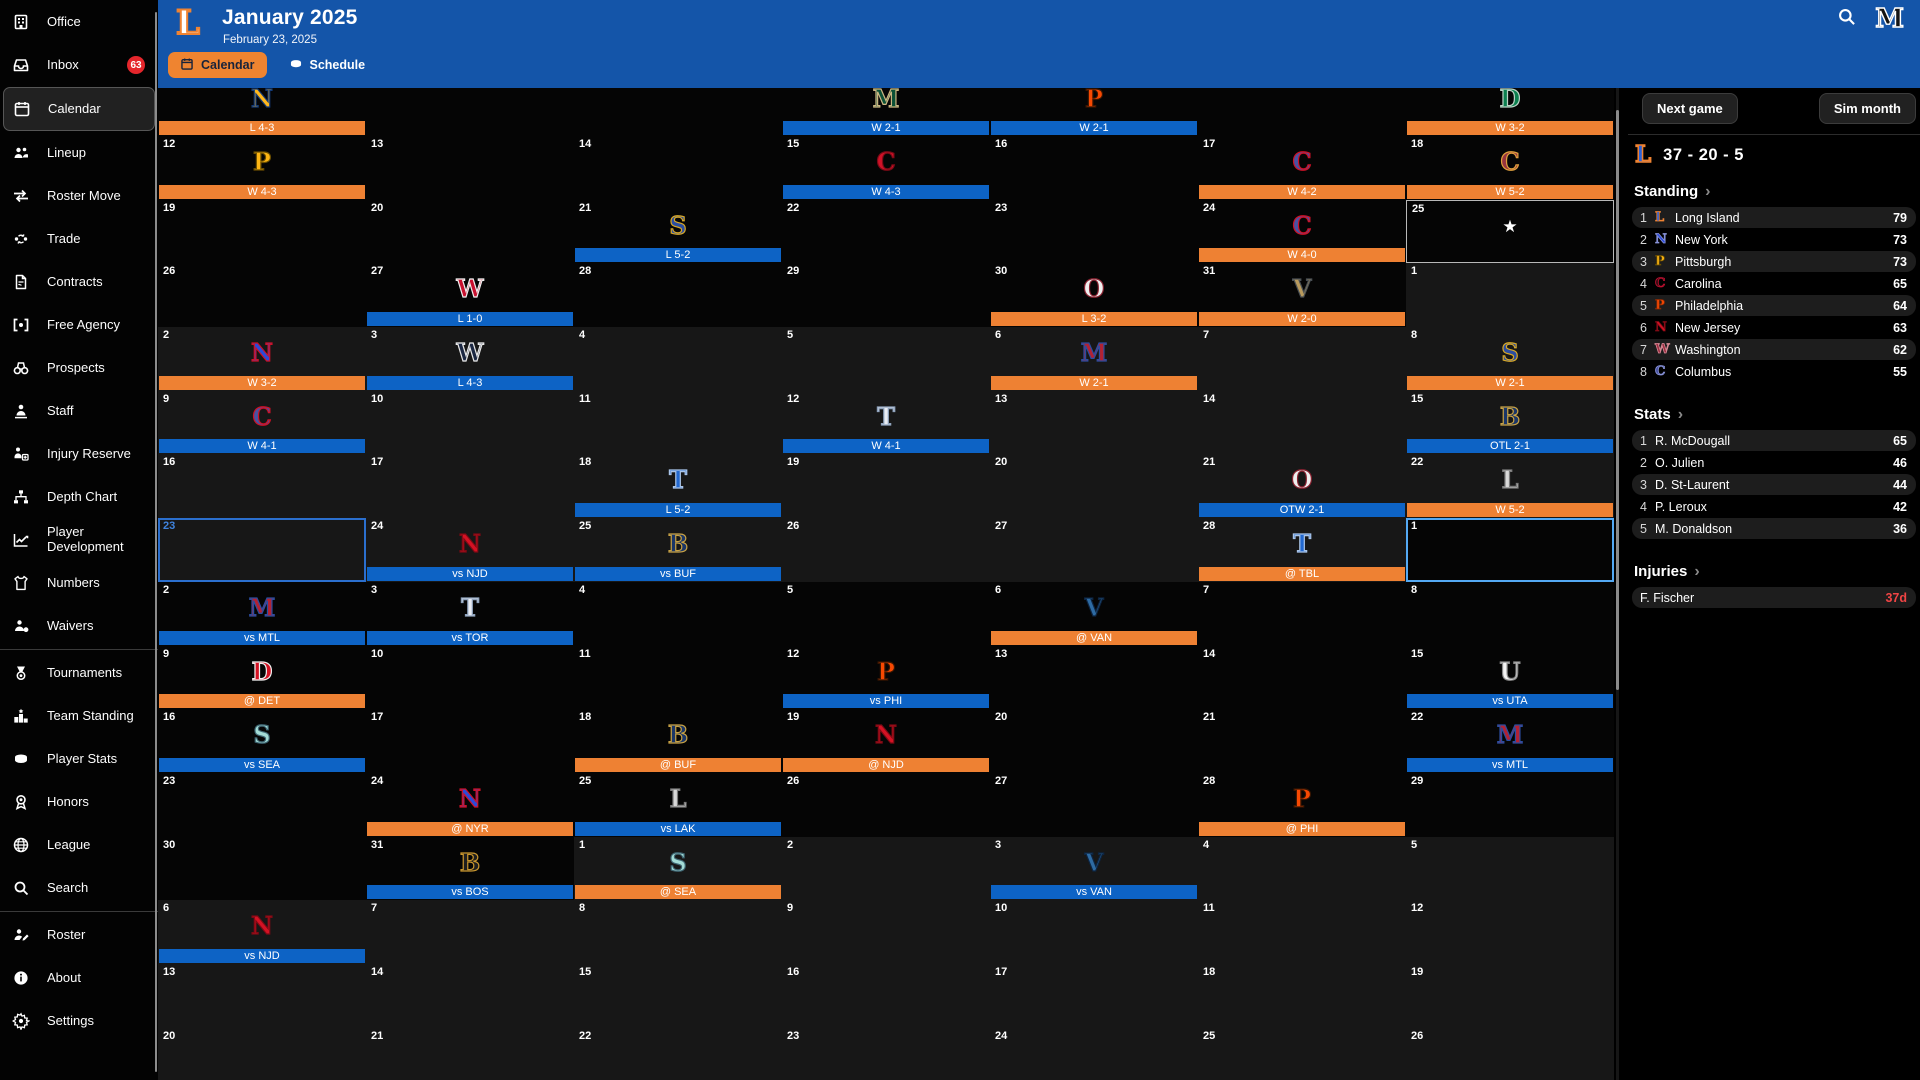  I want to click on sim-month-button: Sim month, so click(1867, 108).